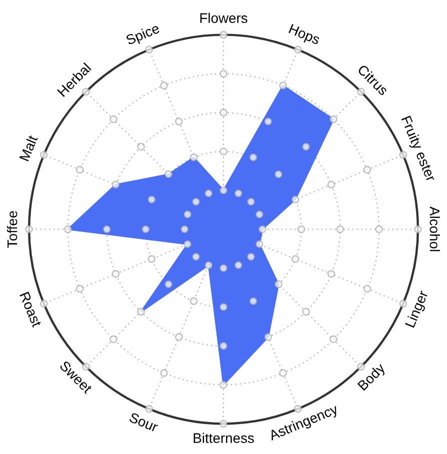 The height and width of the screenshot is (454, 447). What do you see at coordinates (417, 149) in the screenshot?
I see `spoke-label: Fruity ester` at bounding box center [417, 149].